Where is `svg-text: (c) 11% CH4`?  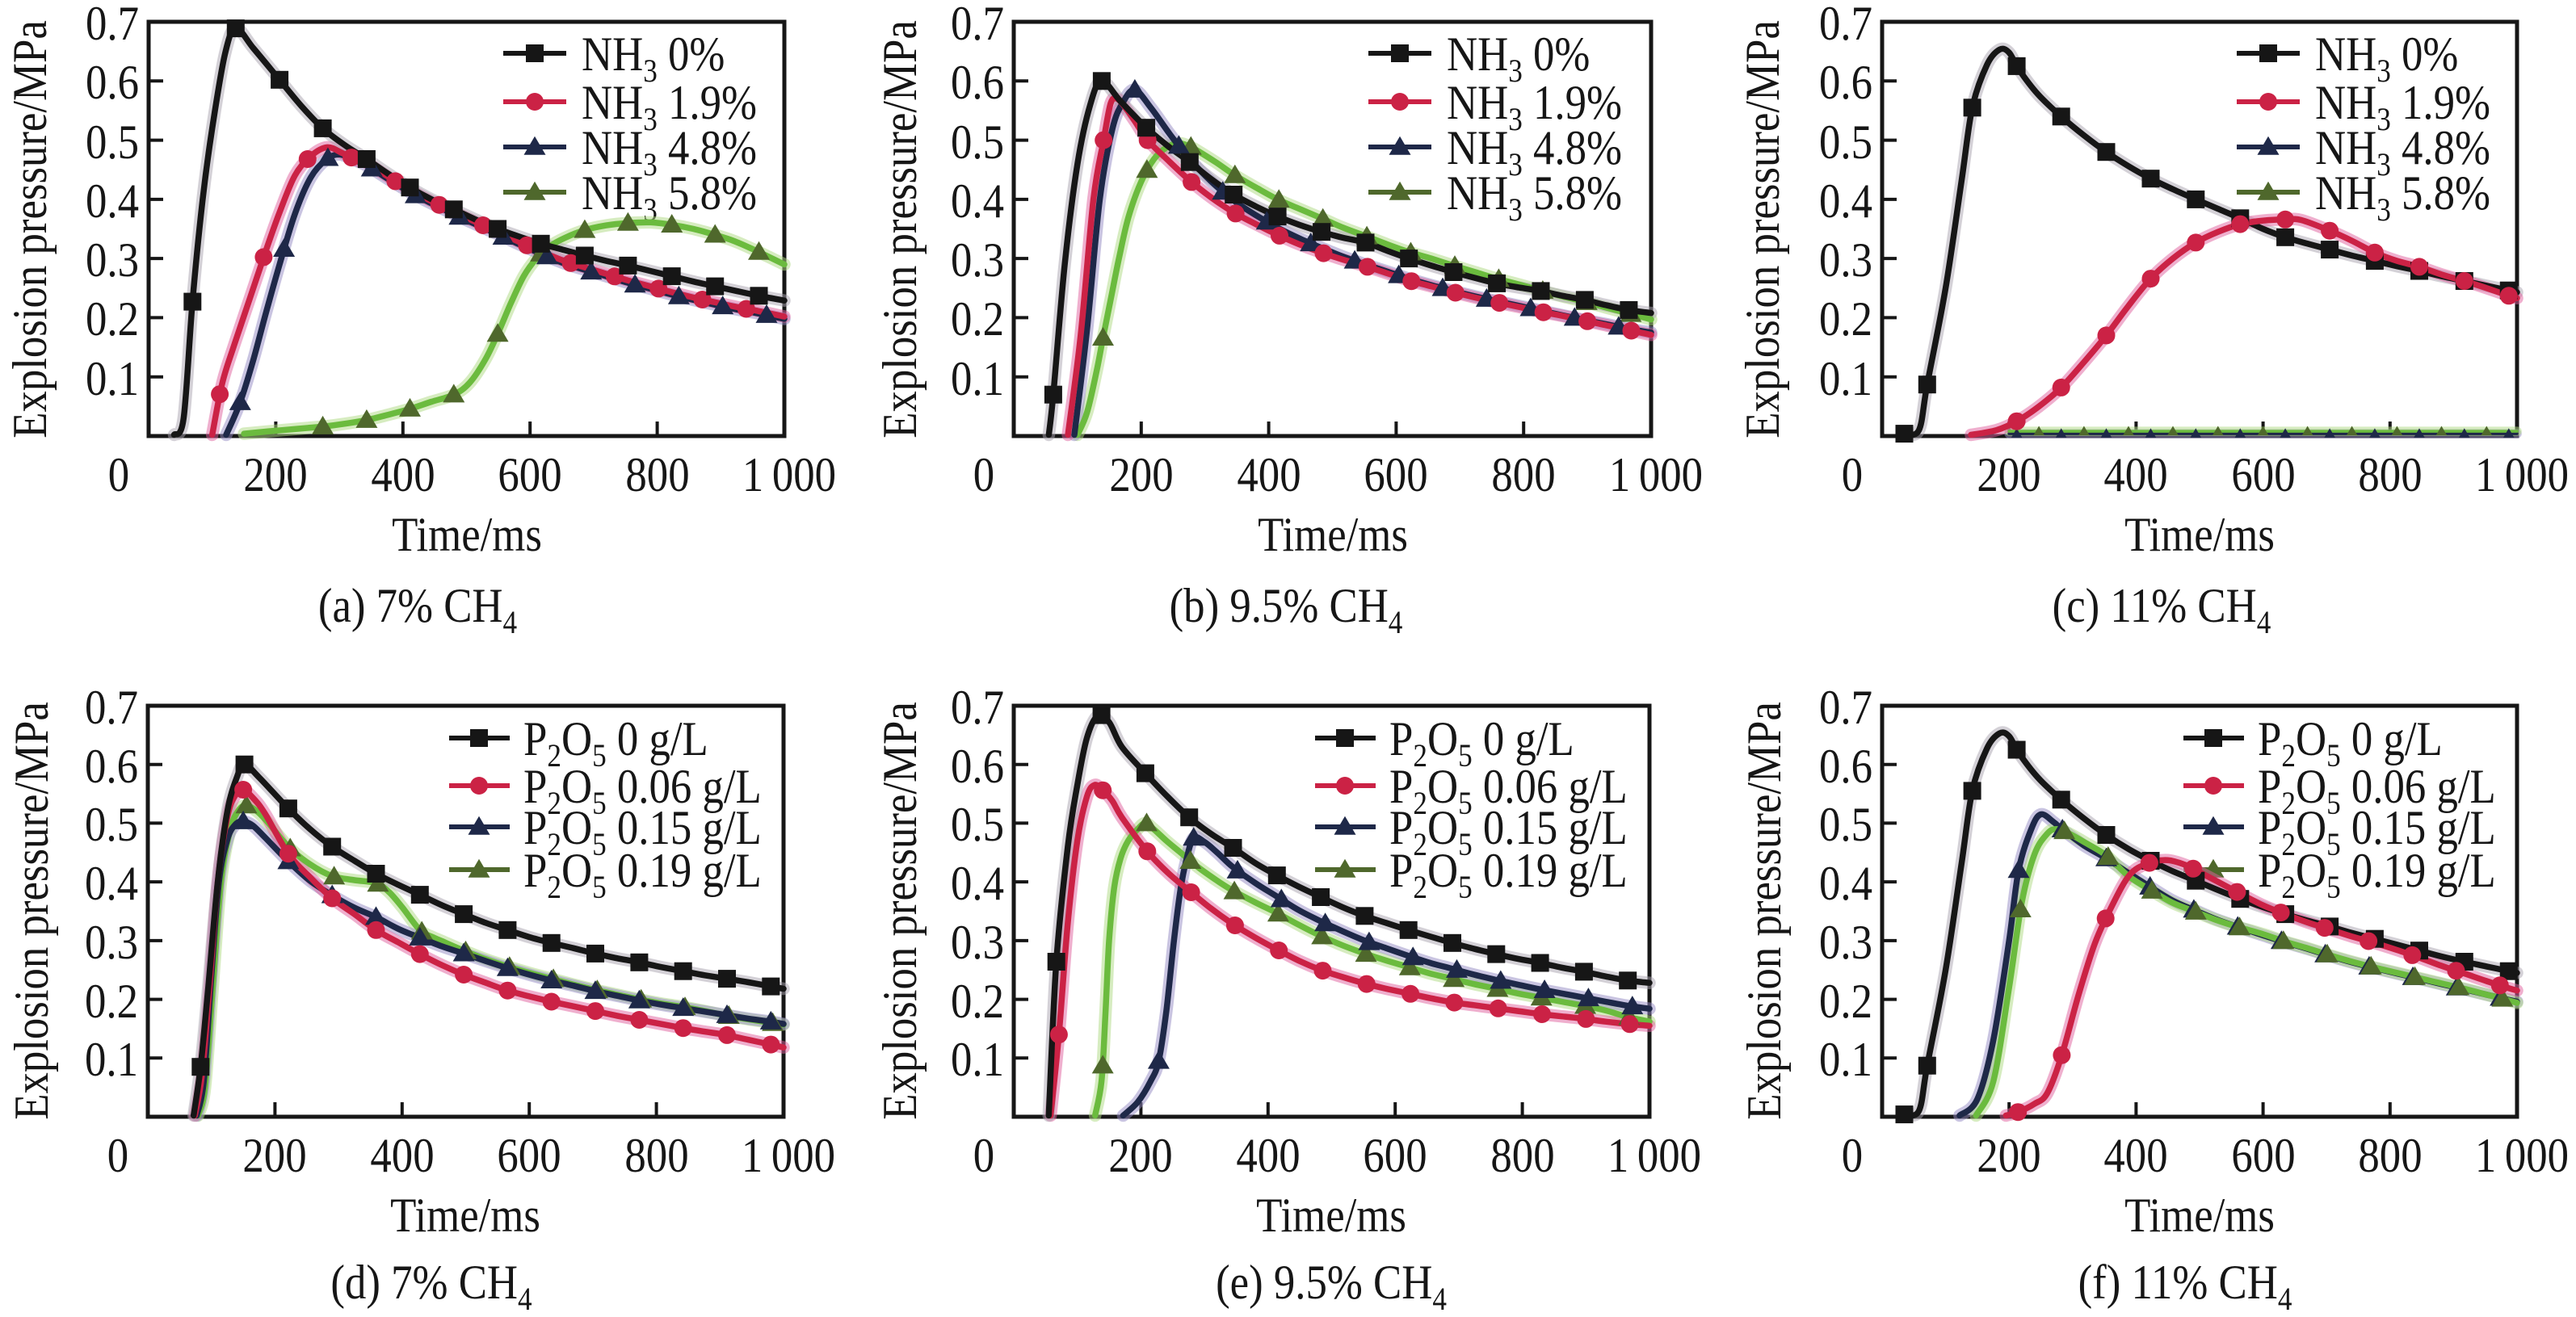 svg-text: (c) 11% CH4 is located at coordinates (2162, 610).